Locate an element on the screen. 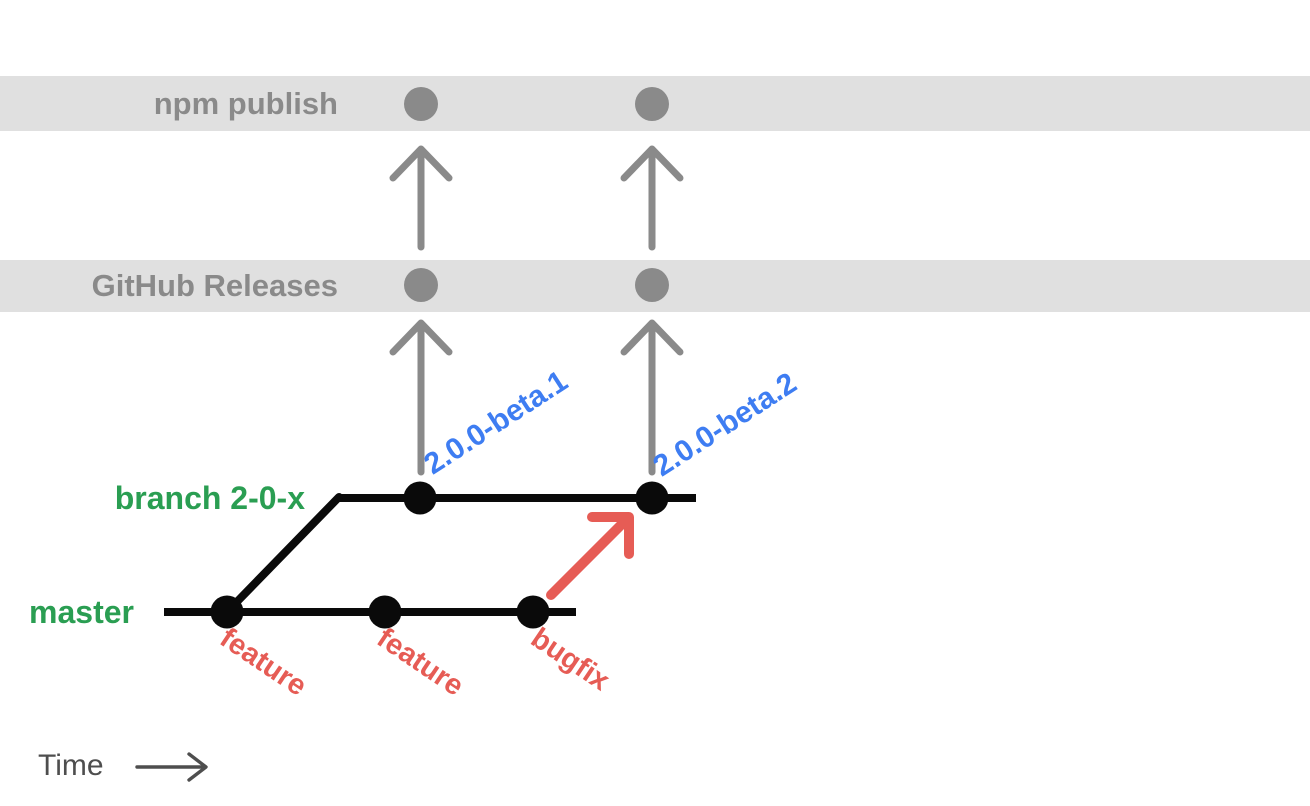 Image resolution: width=1310 pixels, height=806 pixels. branch-fork-line is located at coordinates (283, 554).